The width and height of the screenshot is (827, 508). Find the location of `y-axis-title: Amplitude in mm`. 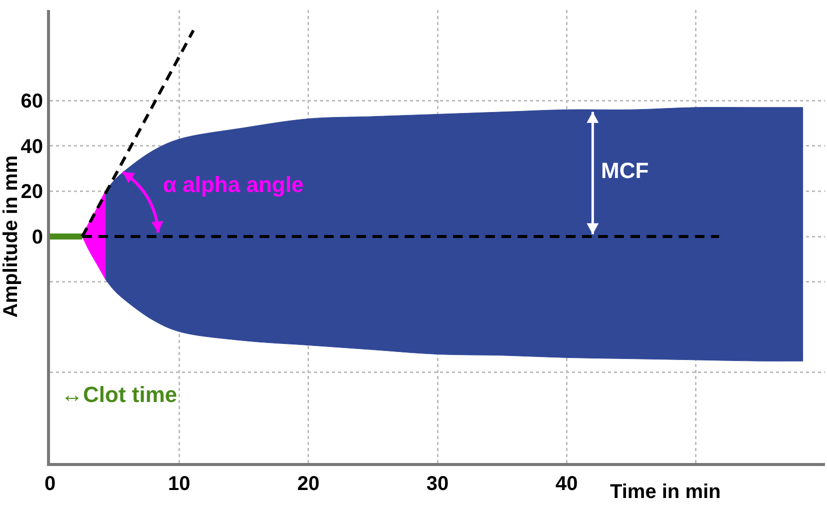

y-axis-title: Amplitude in mm is located at coordinates (11, 236).